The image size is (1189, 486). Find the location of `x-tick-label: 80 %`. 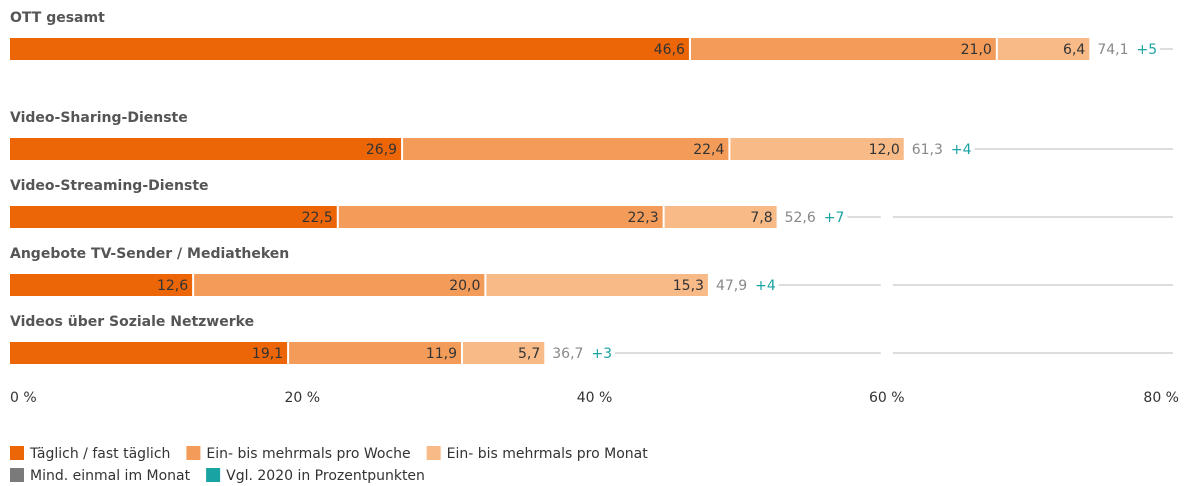

x-tick-label: 80 % is located at coordinates (1161, 398).